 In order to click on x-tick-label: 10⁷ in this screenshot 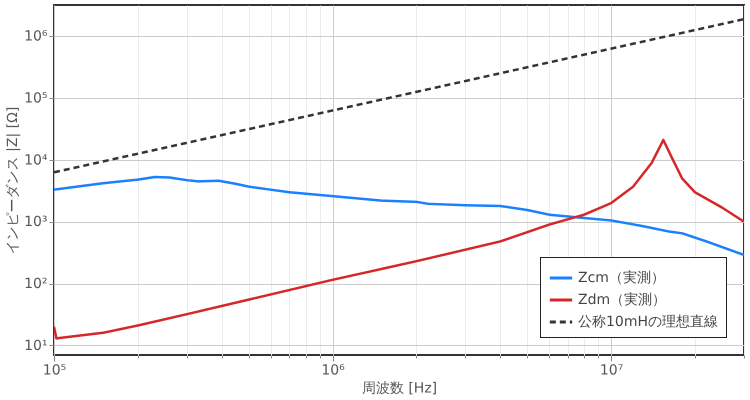, I will do `click(612, 370)`.